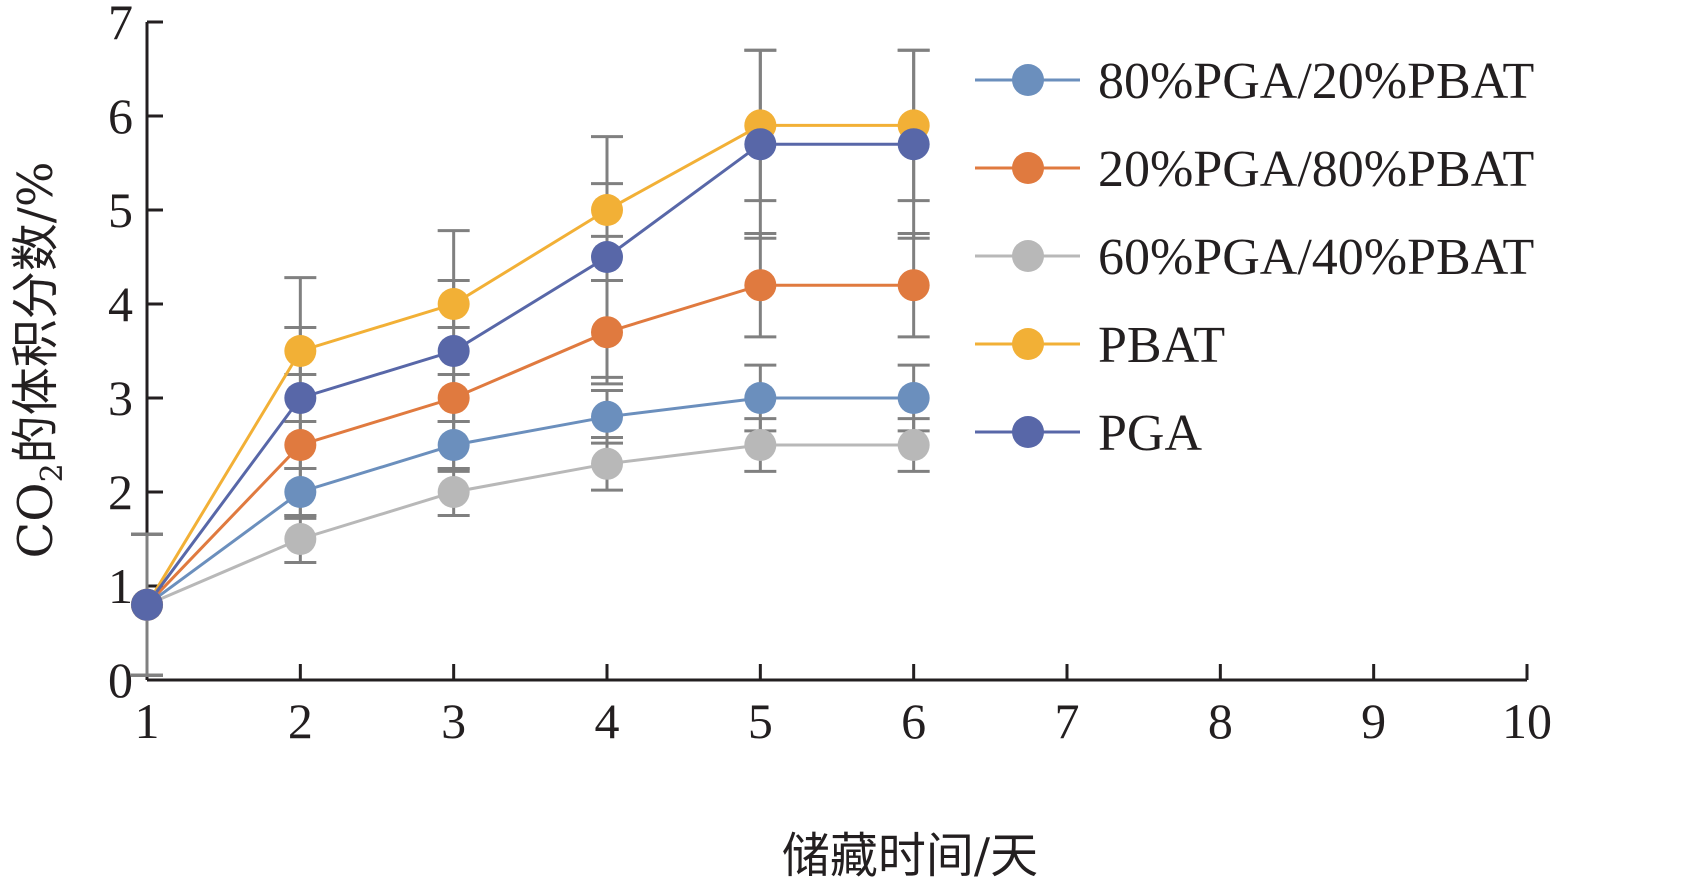  I want to click on y-axis-title-suffix: 的体积分数/%, so click(36, 313).